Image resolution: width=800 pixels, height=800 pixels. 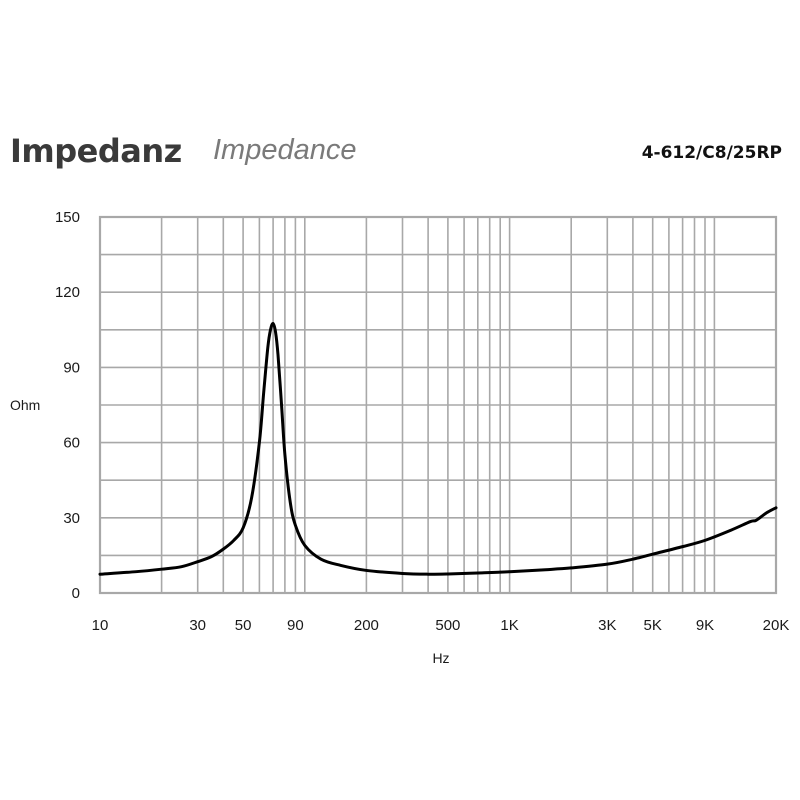 I want to click on x-tick-label: 9K, so click(x=705, y=625).